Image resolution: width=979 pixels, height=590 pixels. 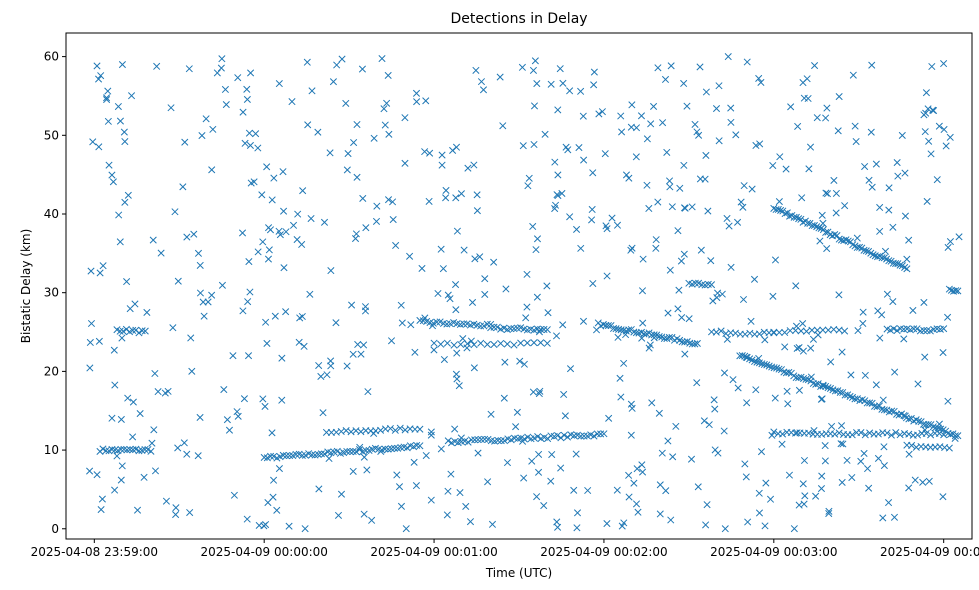 What do you see at coordinates (94, 552) in the screenshot?
I see `x-tick-label: 2025-04-08 23:59:00` at bounding box center [94, 552].